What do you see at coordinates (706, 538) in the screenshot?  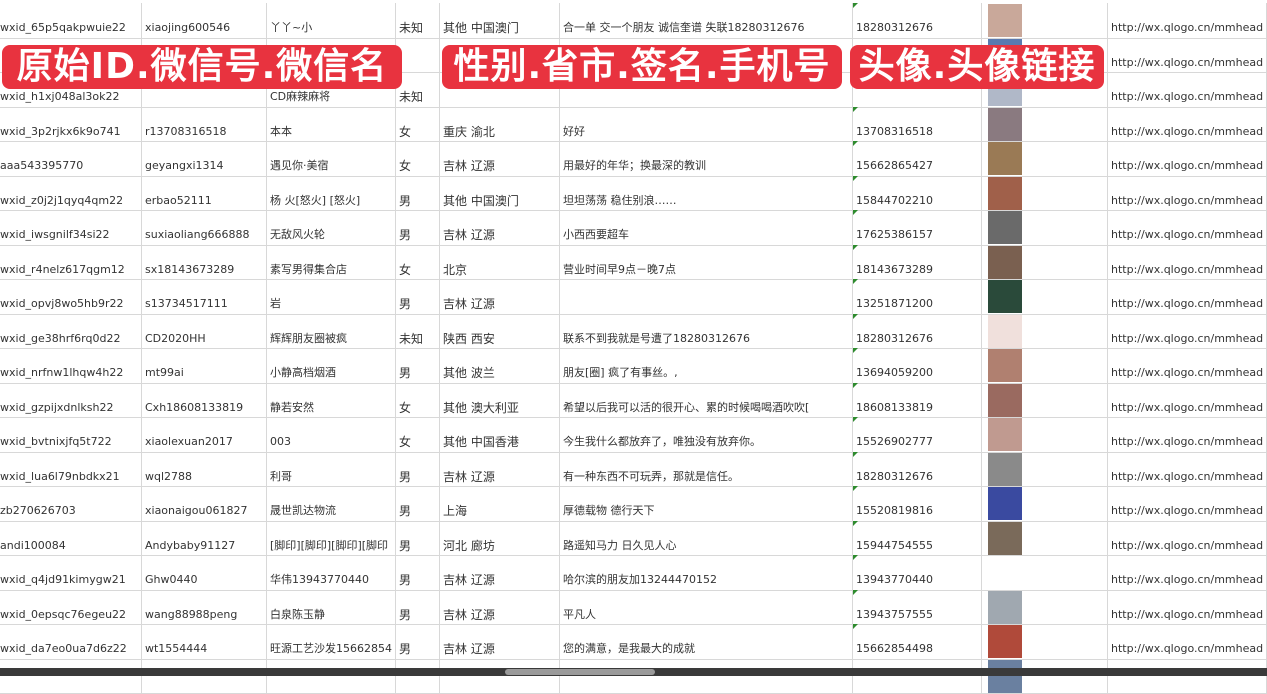 I see `cell-signature: 路遥知马力 日久见人心` at bounding box center [706, 538].